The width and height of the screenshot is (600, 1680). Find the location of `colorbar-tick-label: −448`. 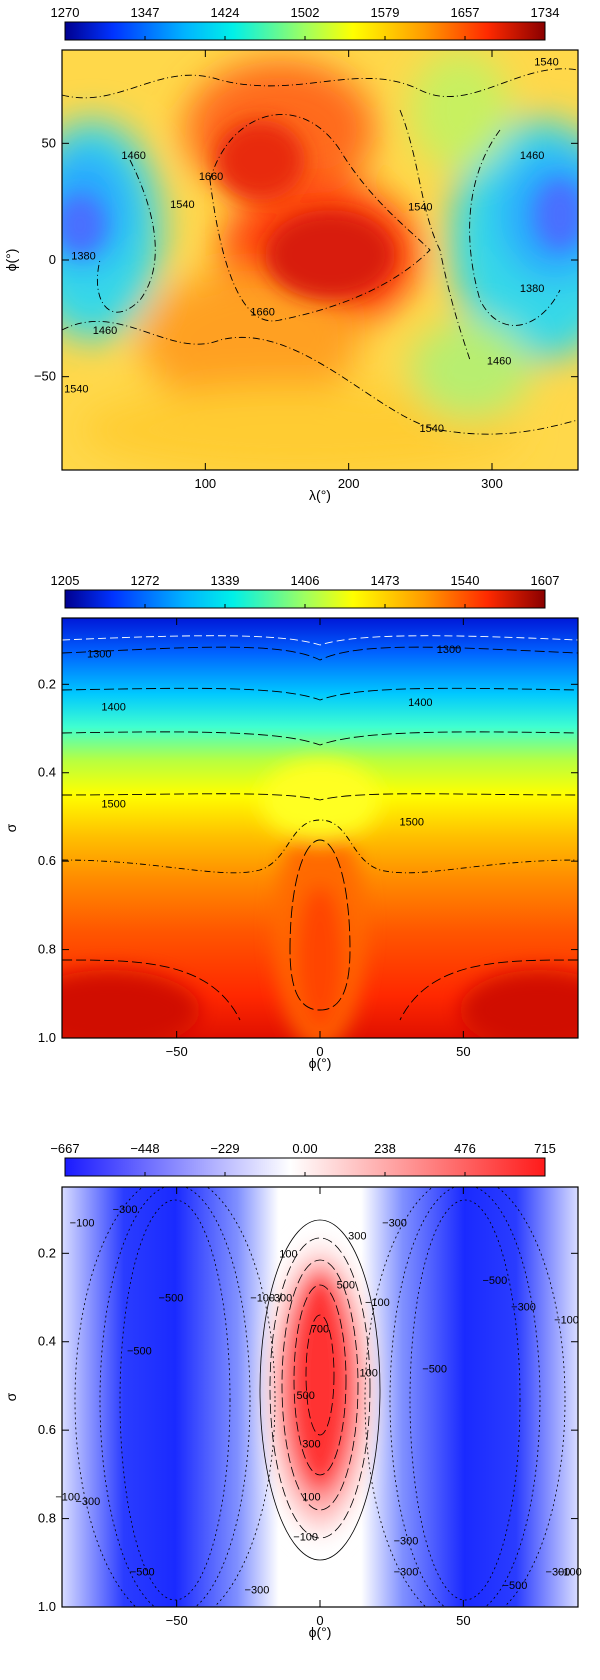

colorbar-tick-label: −448 is located at coordinates (144, 1148).